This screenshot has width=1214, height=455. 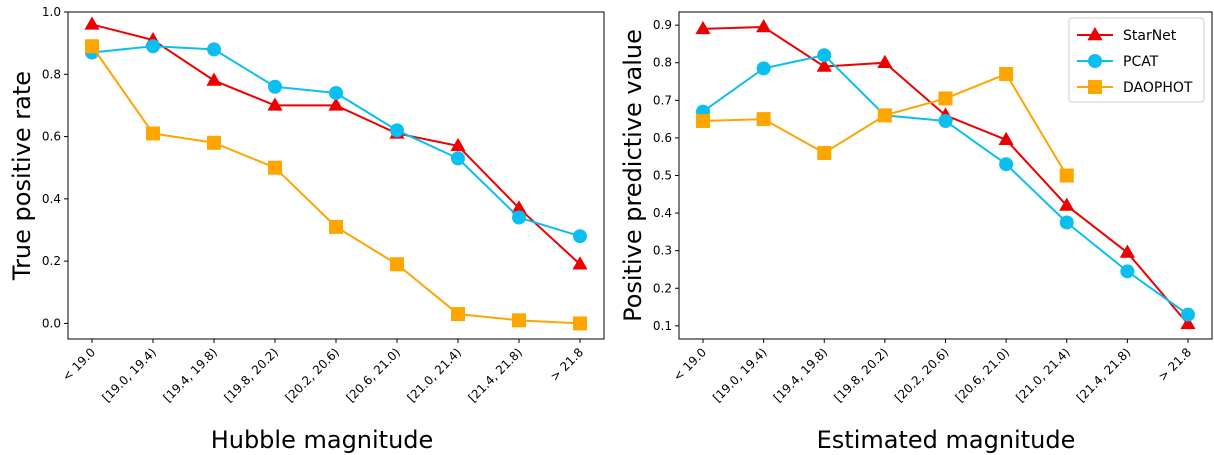 What do you see at coordinates (662, 100) in the screenshot?
I see `y-tick-label: 0.7` at bounding box center [662, 100].